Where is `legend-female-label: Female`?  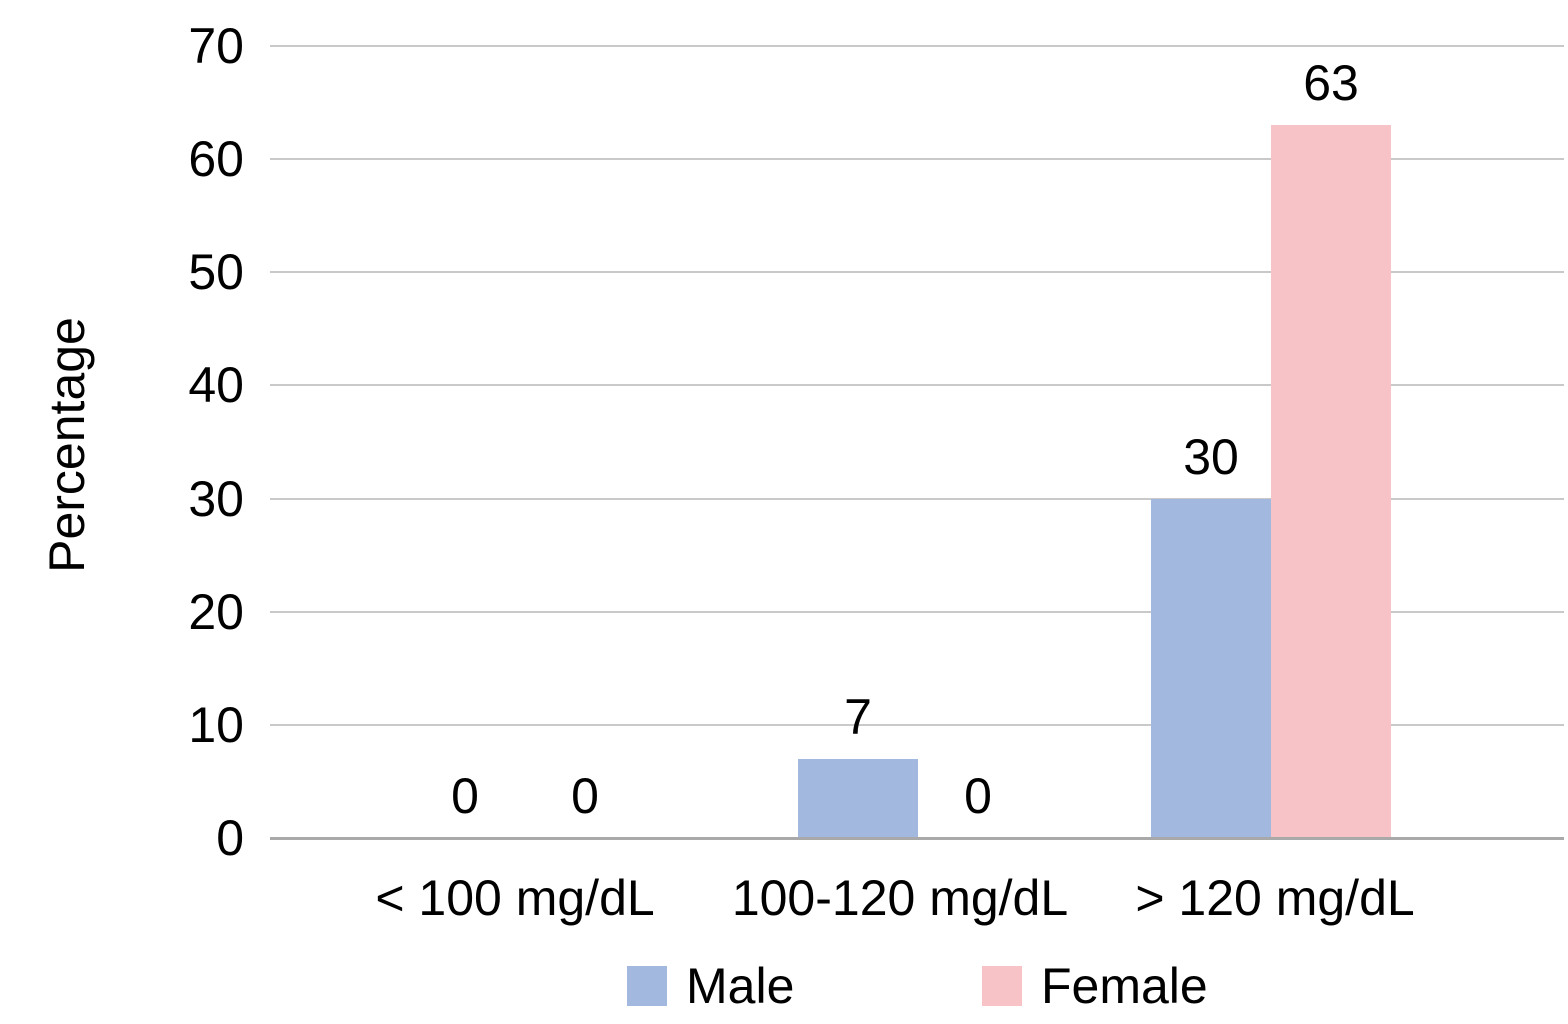 legend-female-label: Female is located at coordinates (1124, 986).